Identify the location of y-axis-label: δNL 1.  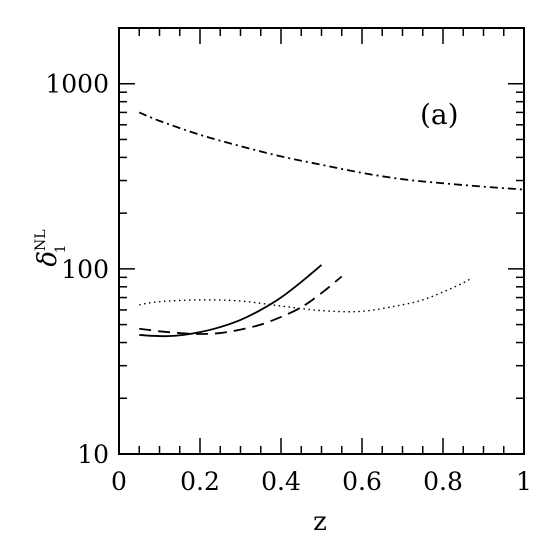
(51, 247).